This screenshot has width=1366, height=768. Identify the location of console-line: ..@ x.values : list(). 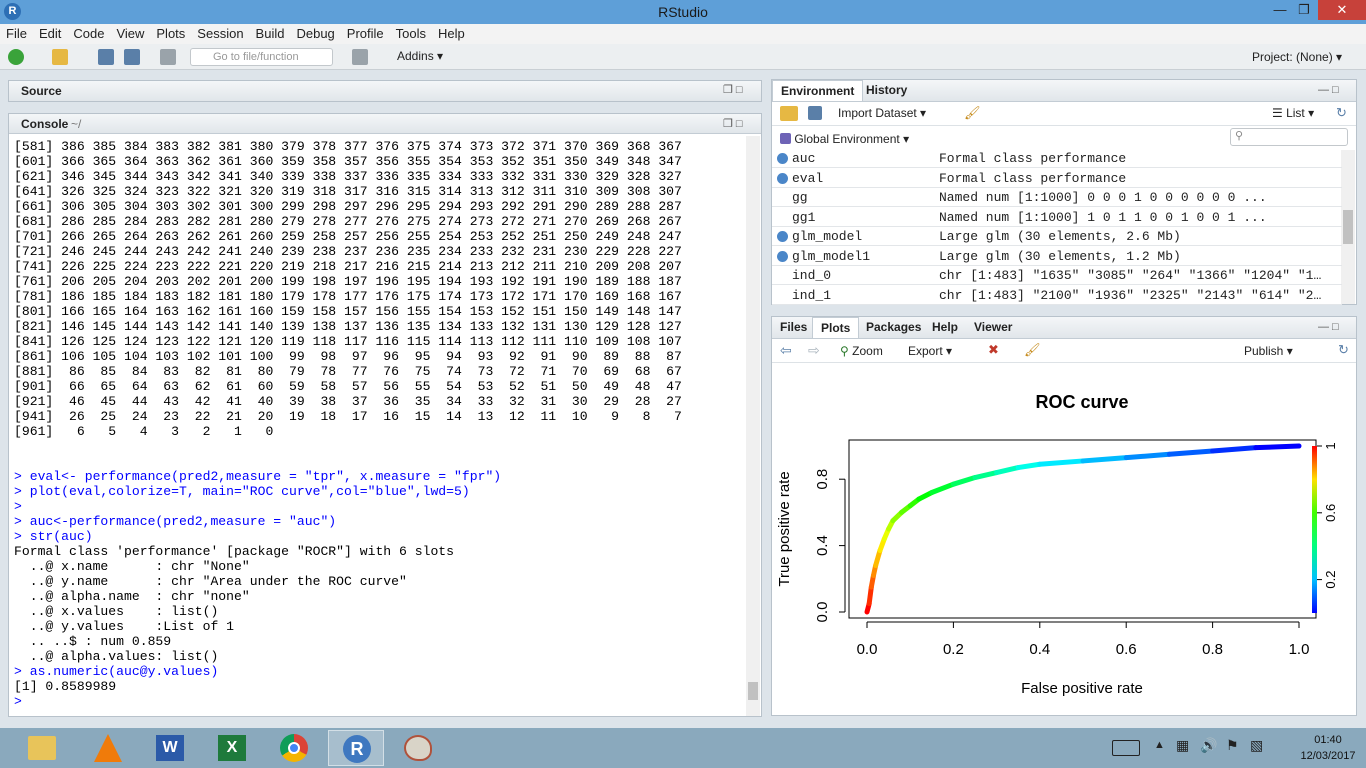
(116, 611).